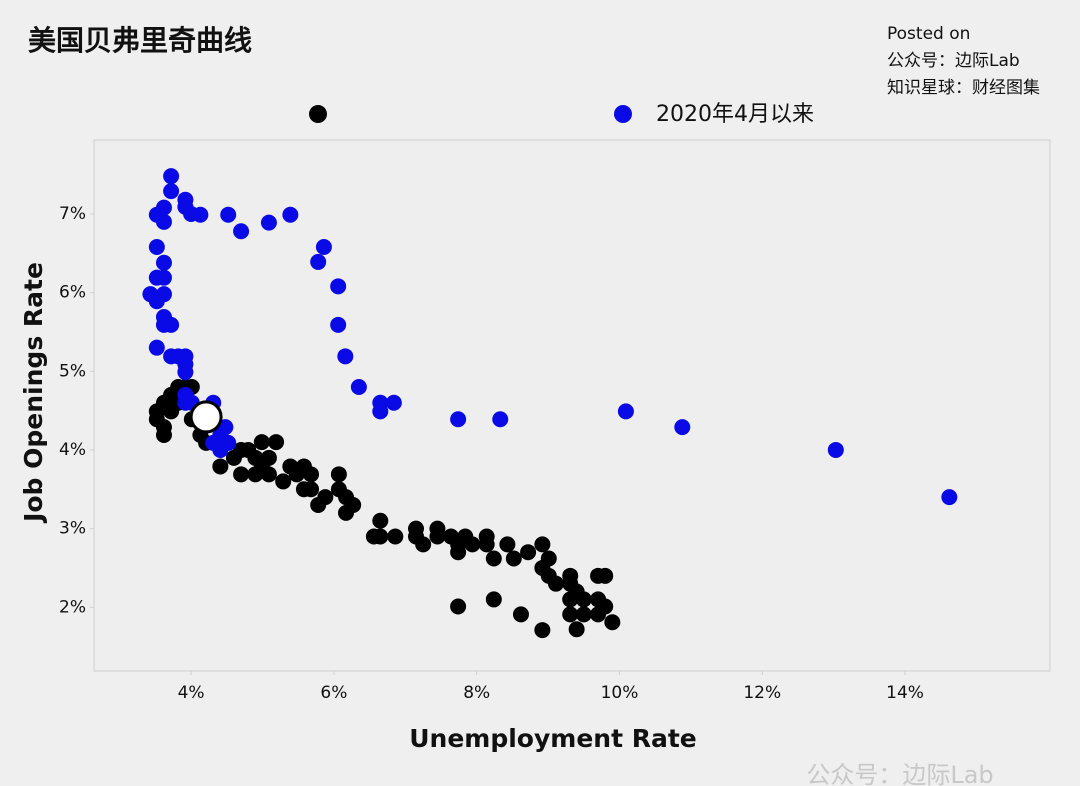 This screenshot has height=786, width=1080. What do you see at coordinates (553, 738) in the screenshot?
I see `x-axis-label: Unemployment Rate` at bounding box center [553, 738].